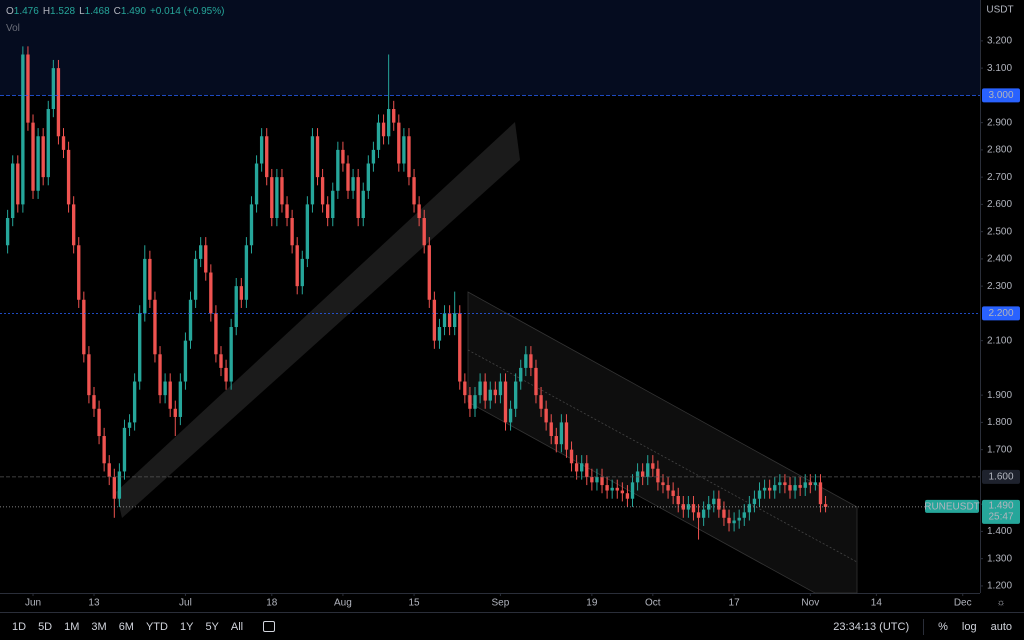 The height and width of the screenshot is (640, 1024). I want to click on range-button: 1Y, so click(186, 626).